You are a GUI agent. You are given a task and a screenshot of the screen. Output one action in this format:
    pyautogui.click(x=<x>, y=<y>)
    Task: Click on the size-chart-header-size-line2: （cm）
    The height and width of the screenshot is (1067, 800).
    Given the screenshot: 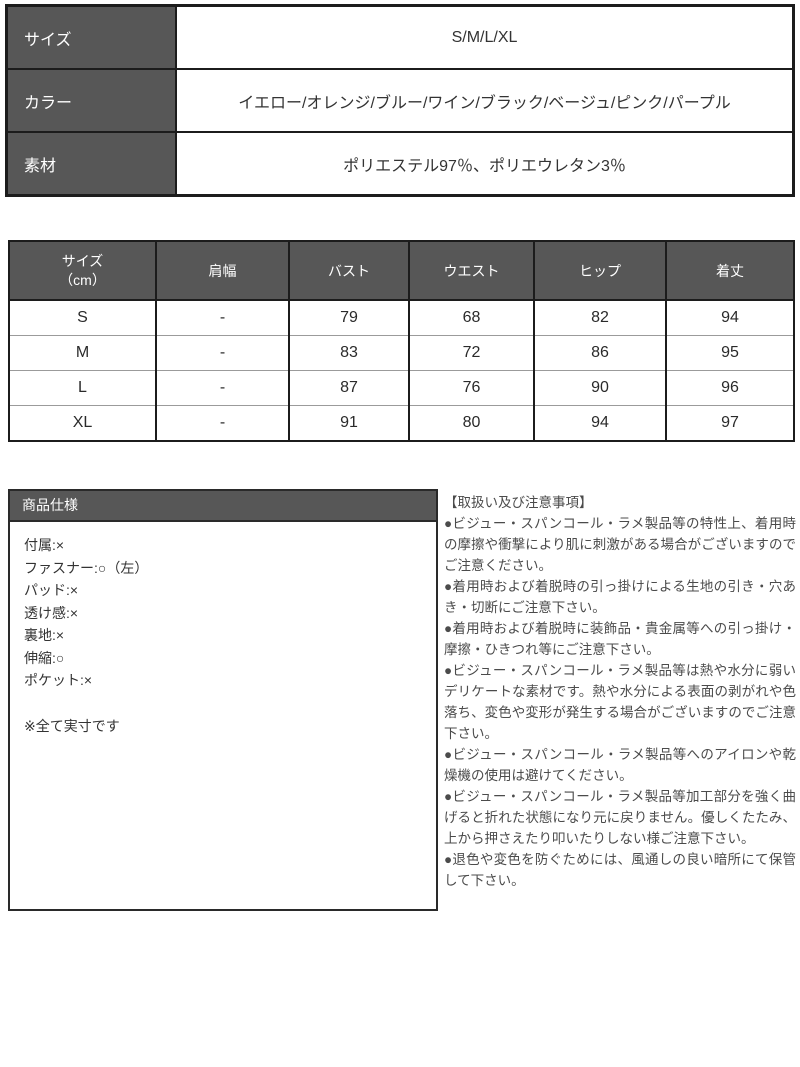 What is the action you would take?
    pyautogui.click(x=82, y=279)
    